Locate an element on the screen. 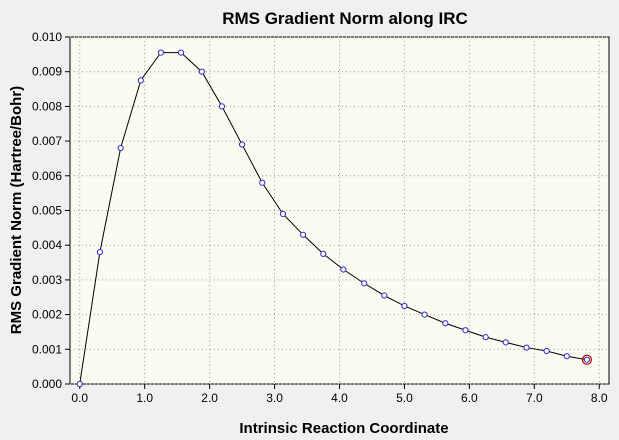 This screenshot has width=619, height=440. x-tick-label: 3.0 is located at coordinates (274, 398).